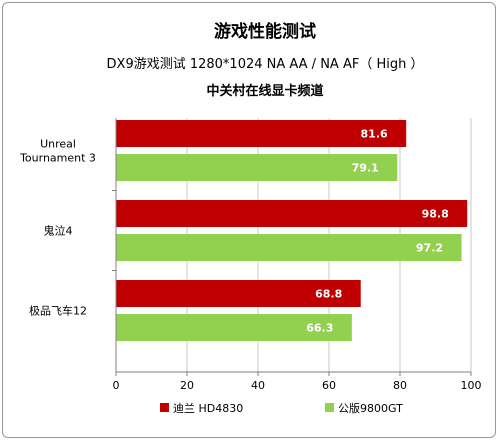 This screenshot has width=500, height=442. What do you see at coordinates (58, 231) in the screenshot?
I see `category-label: 鬼泣4` at bounding box center [58, 231].